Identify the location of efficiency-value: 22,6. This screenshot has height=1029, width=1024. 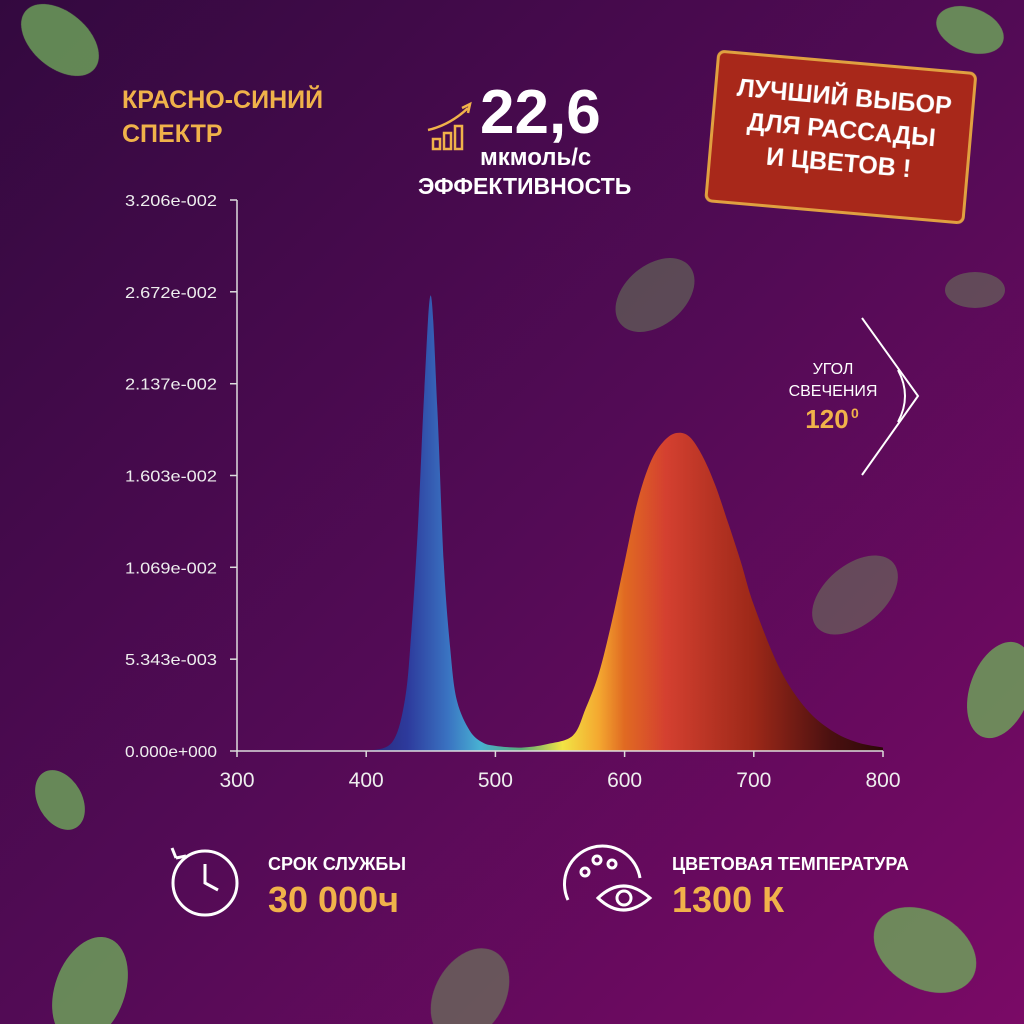
(540, 112).